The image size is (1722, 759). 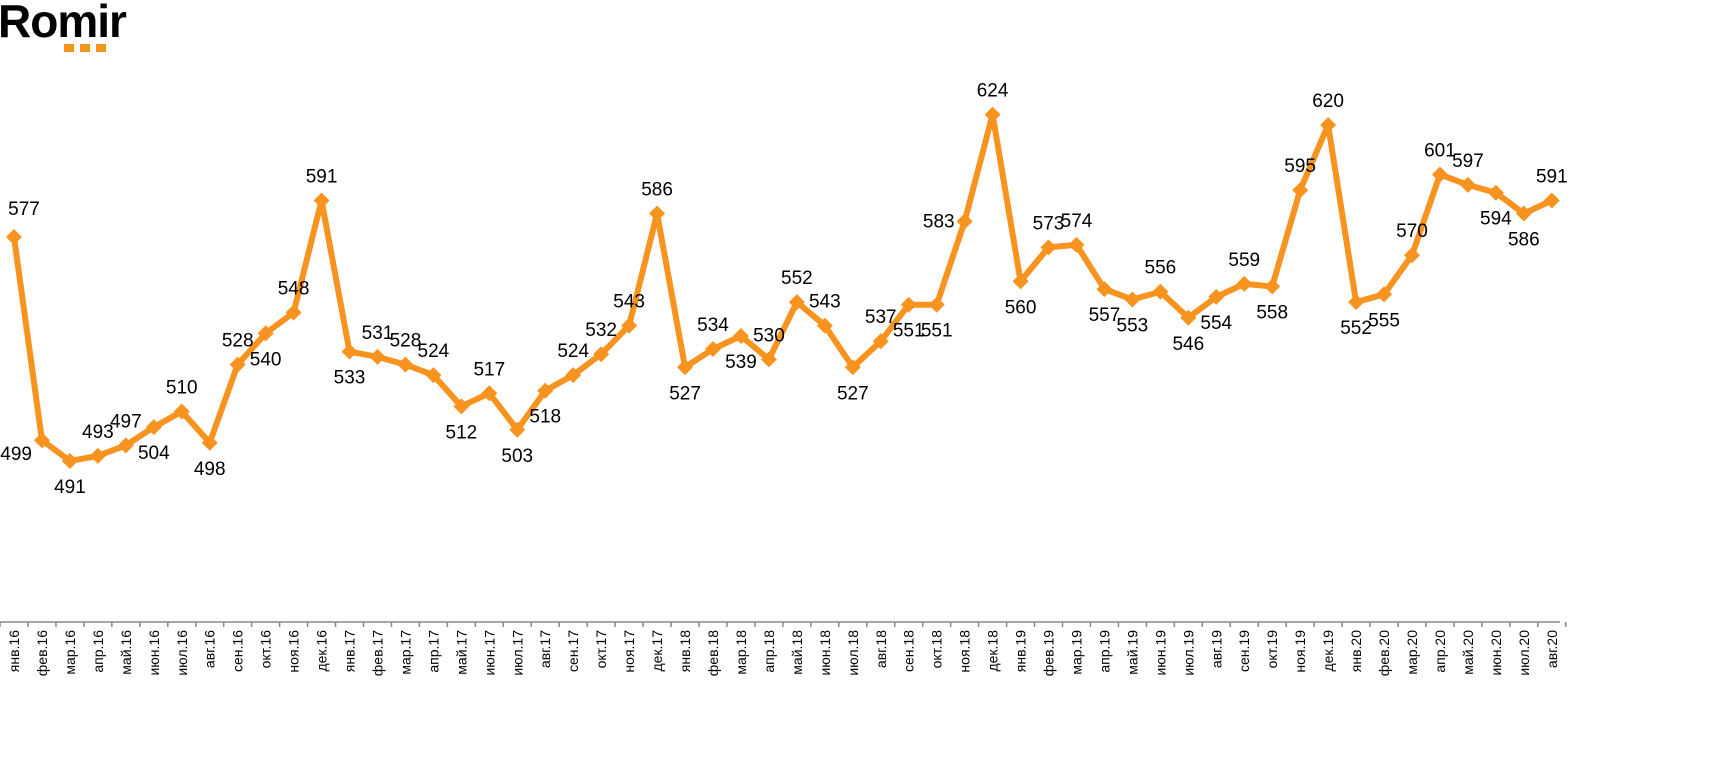 What do you see at coordinates (629, 302) in the screenshot?
I see `data-label: 543` at bounding box center [629, 302].